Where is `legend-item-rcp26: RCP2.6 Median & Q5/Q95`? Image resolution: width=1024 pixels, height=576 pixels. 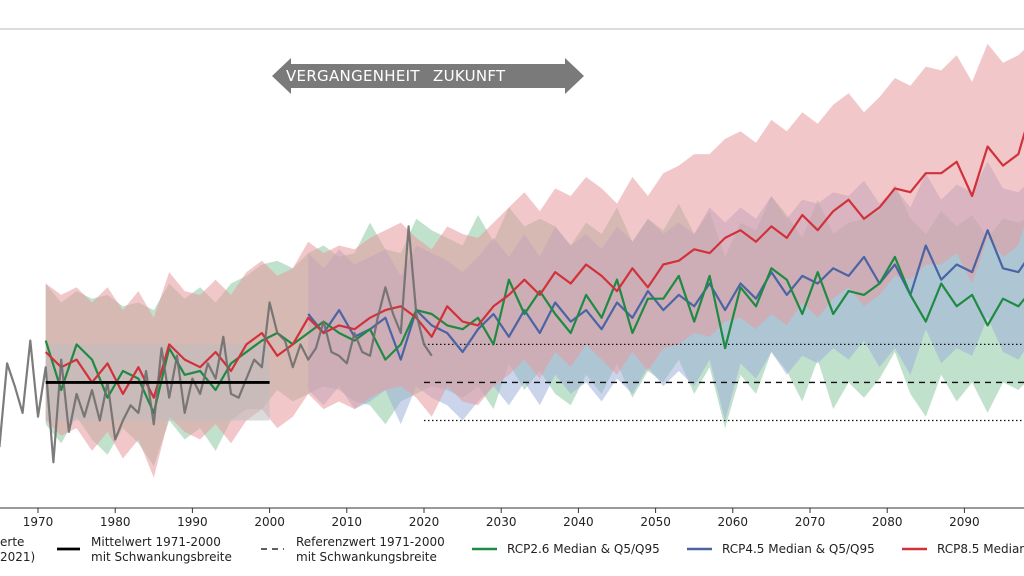
legend-item-rcp26: RCP2.6 Median & Q5/Q95 is located at coordinates (566, 549).